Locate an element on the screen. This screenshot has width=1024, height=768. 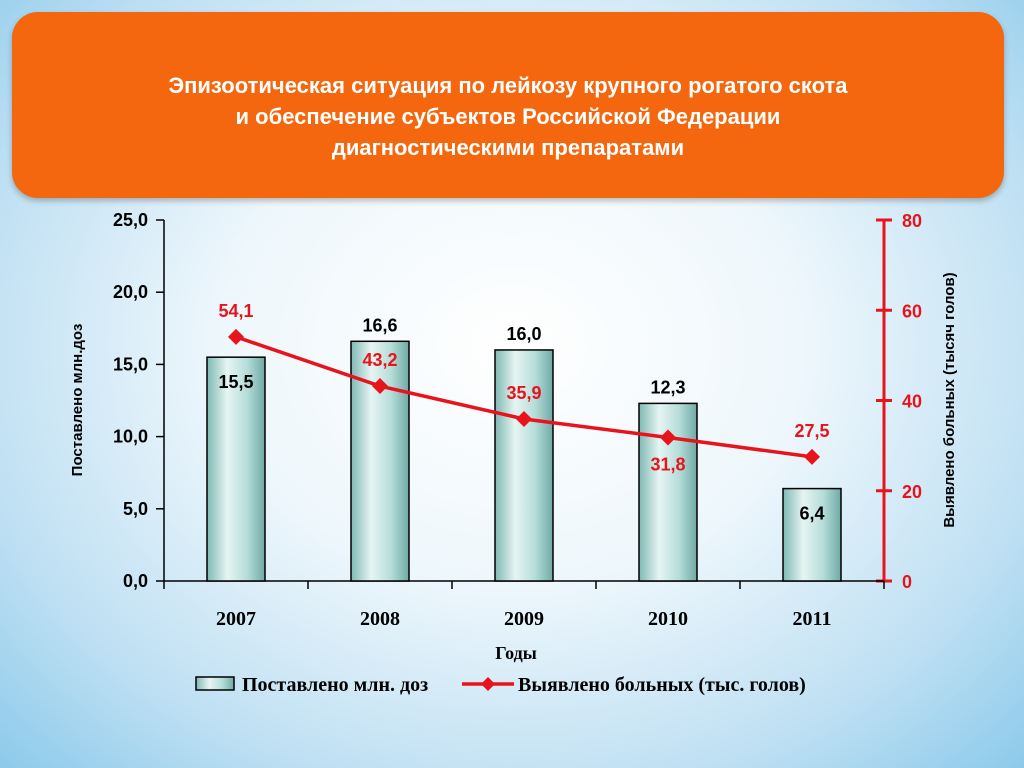
y-right-tick-label: 60 is located at coordinates (912, 311).